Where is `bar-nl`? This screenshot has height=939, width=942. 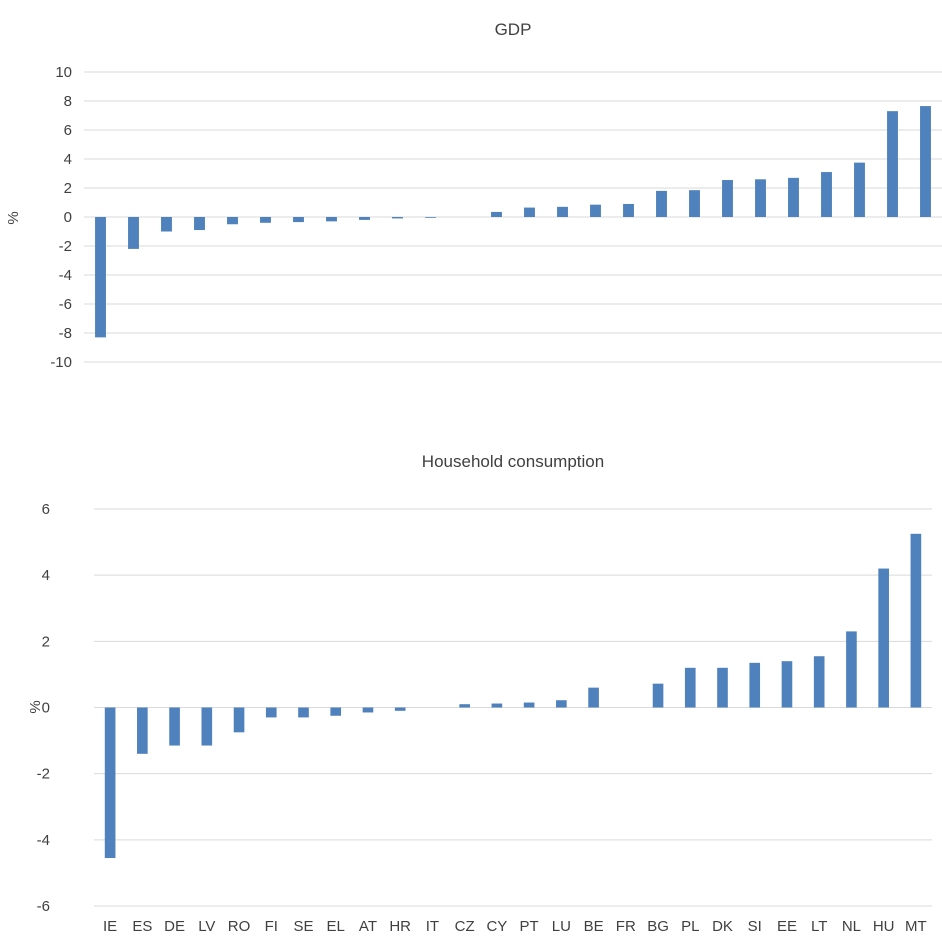 bar-nl is located at coordinates (851, 669).